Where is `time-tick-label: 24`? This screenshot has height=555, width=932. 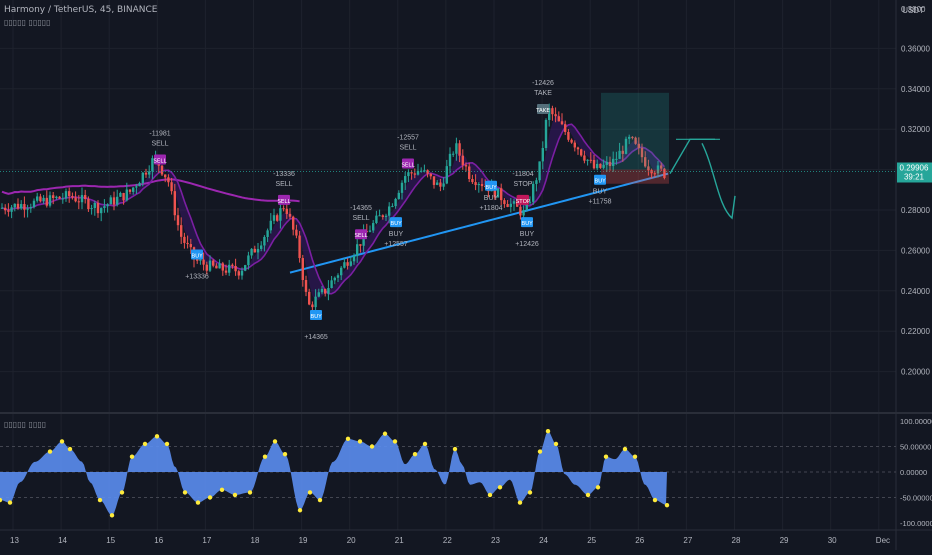
time-tick-label: 24 is located at coordinates (543, 540).